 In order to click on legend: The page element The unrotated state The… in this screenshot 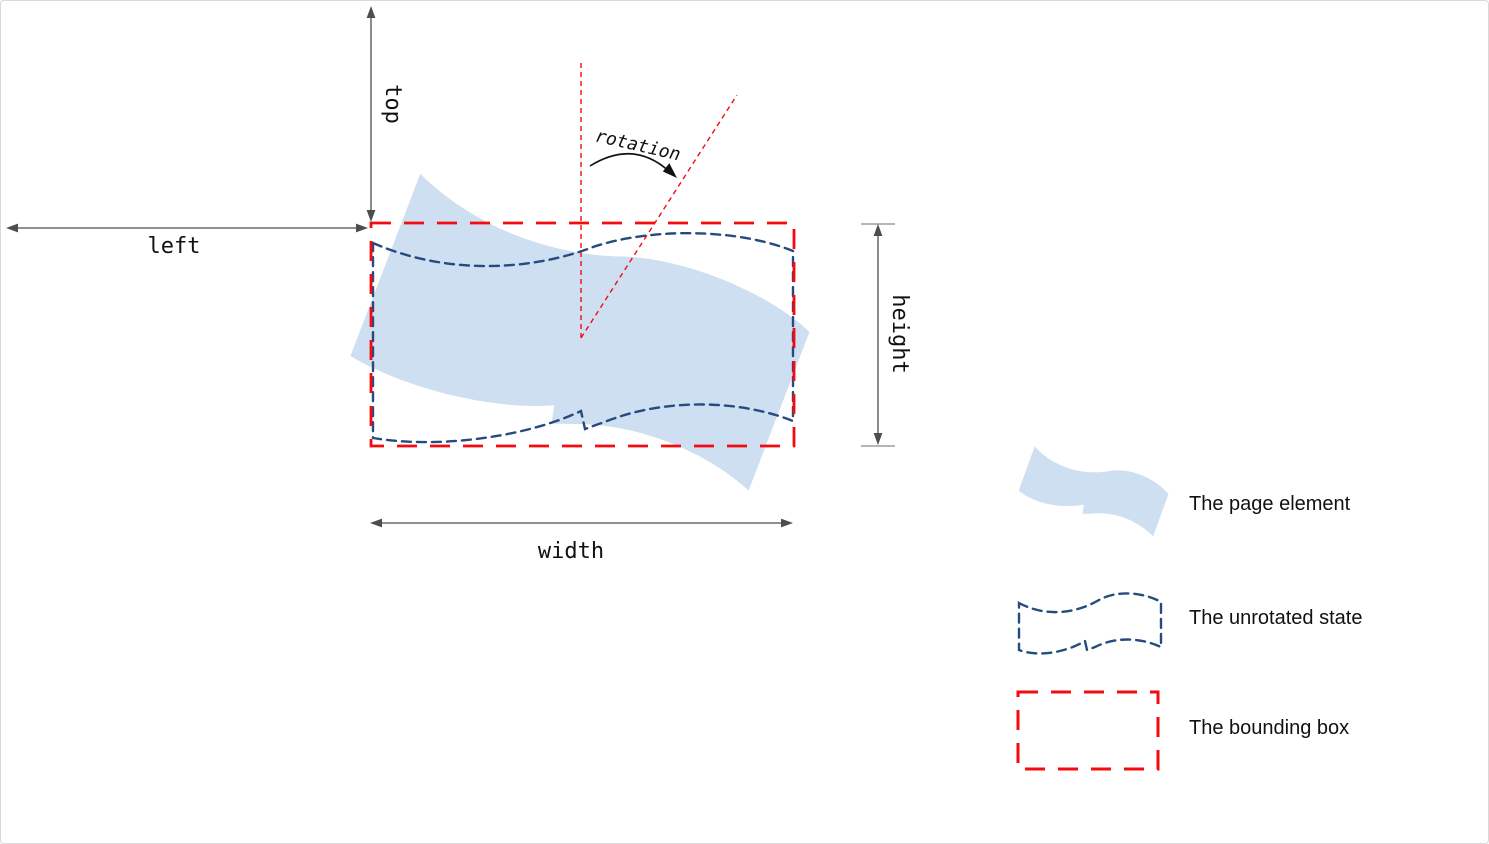, I will do `click(1189, 608)`.